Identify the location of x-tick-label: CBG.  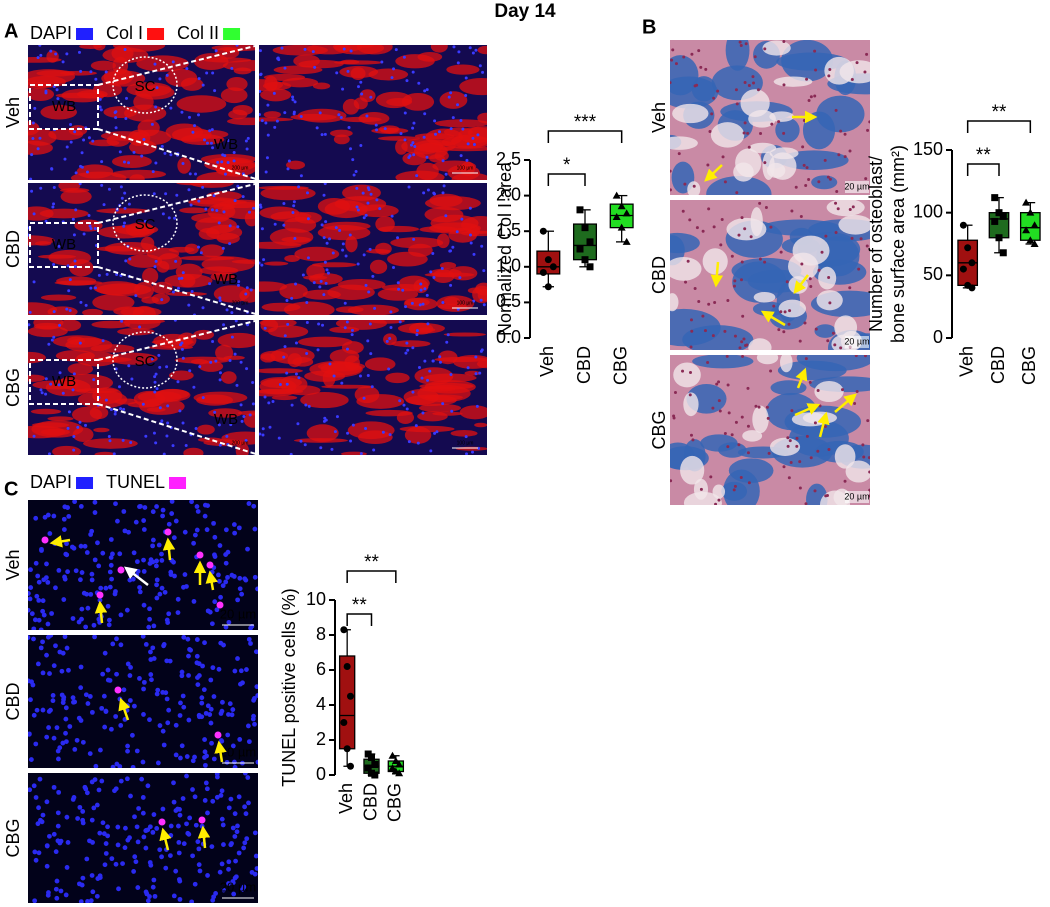
(395, 802).